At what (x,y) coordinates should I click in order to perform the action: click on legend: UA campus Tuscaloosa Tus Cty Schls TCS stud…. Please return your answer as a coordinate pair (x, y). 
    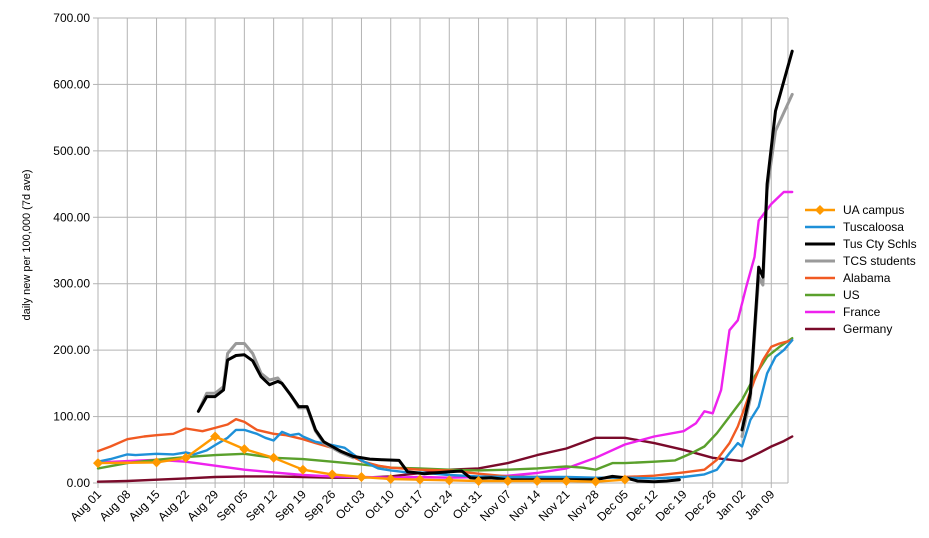
    Looking at the image, I should click on (861, 269).